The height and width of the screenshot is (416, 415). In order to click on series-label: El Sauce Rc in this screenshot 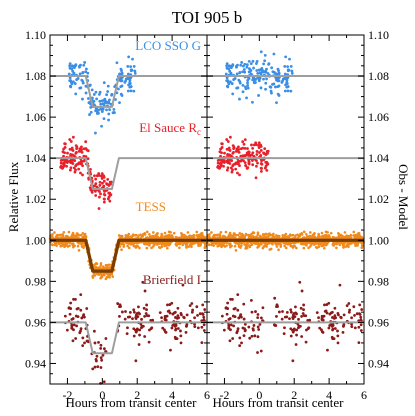, I will do `click(170, 128)`.